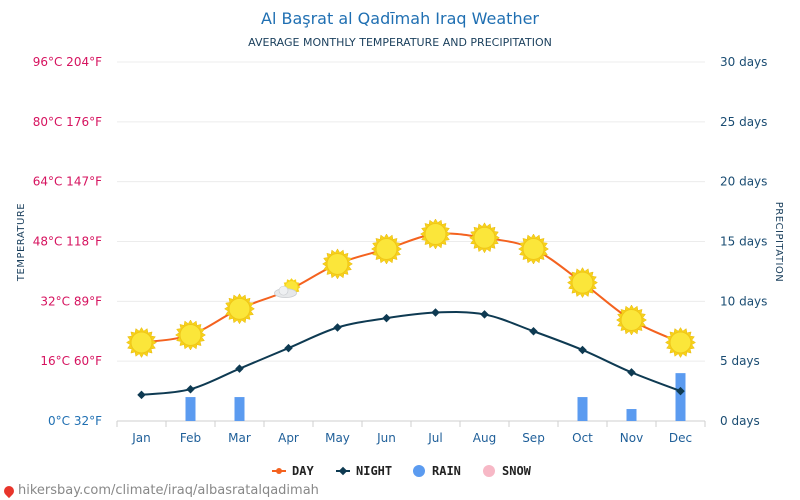 The height and width of the screenshot is (500, 800). What do you see at coordinates (190, 438) in the screenshot?
I see `x-tick-label: Feb` at bounding box center [190, 438].